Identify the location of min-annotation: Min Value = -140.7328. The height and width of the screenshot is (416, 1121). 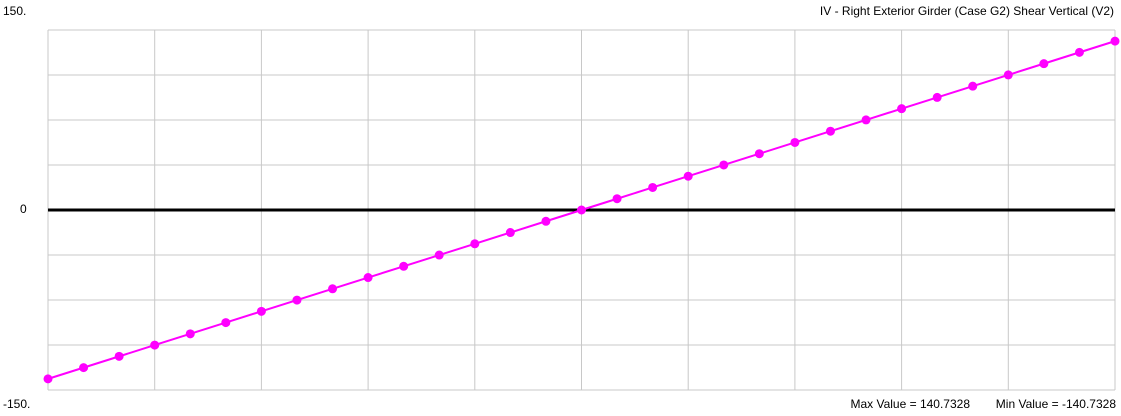
(1056, 404).